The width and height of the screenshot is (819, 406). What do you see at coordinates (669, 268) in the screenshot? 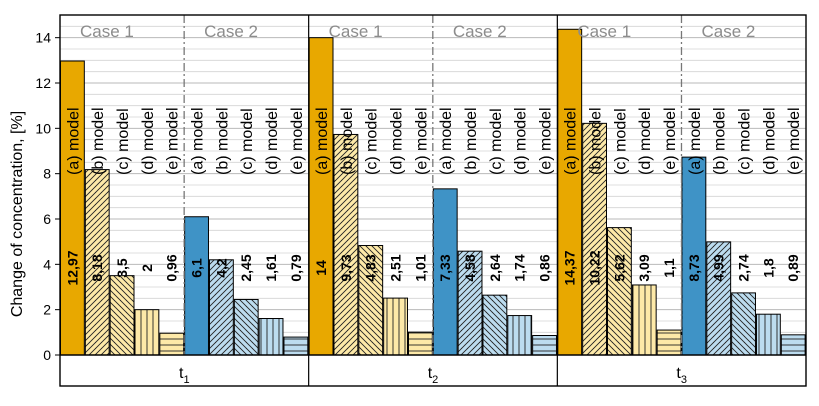
I see `bar-value-label: 1,1` at bounding box center [669, 268].